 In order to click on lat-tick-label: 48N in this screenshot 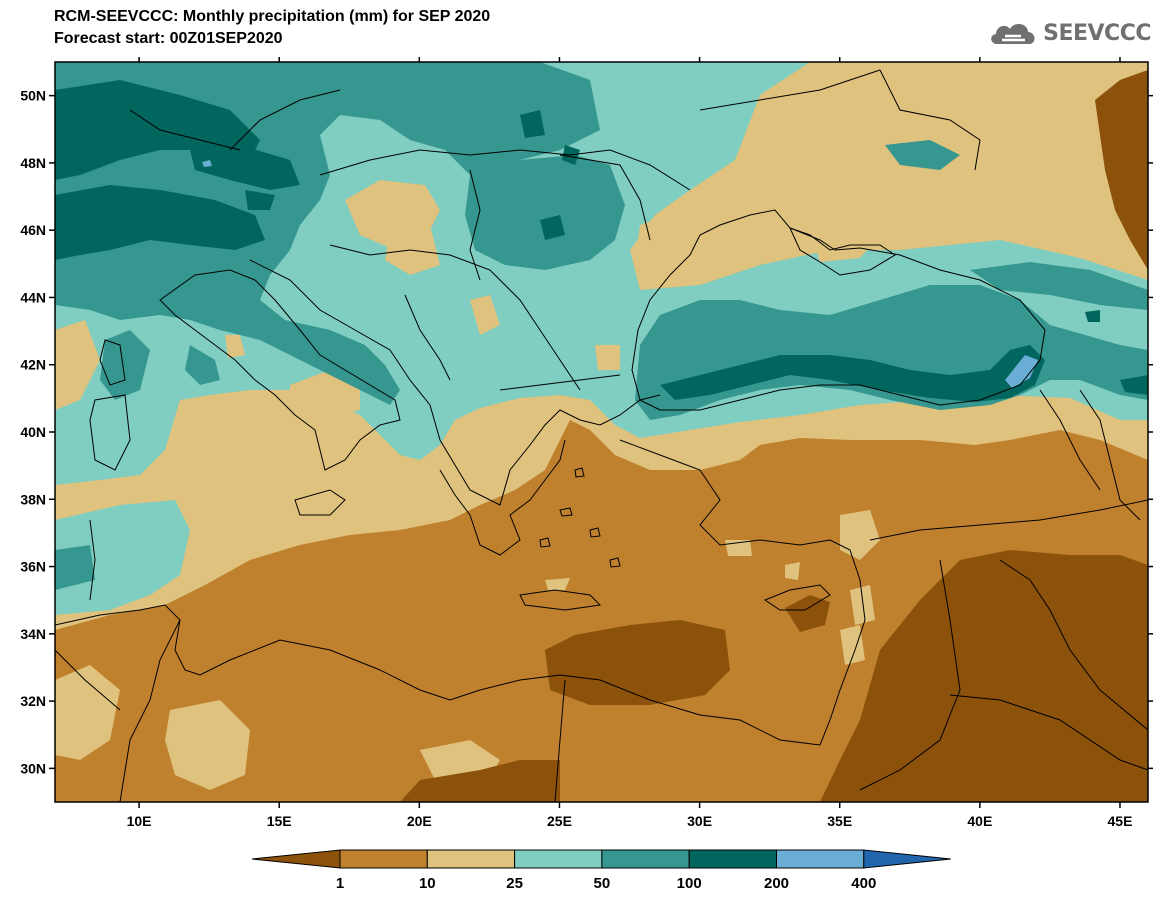, I will do `click(33, 163)`.